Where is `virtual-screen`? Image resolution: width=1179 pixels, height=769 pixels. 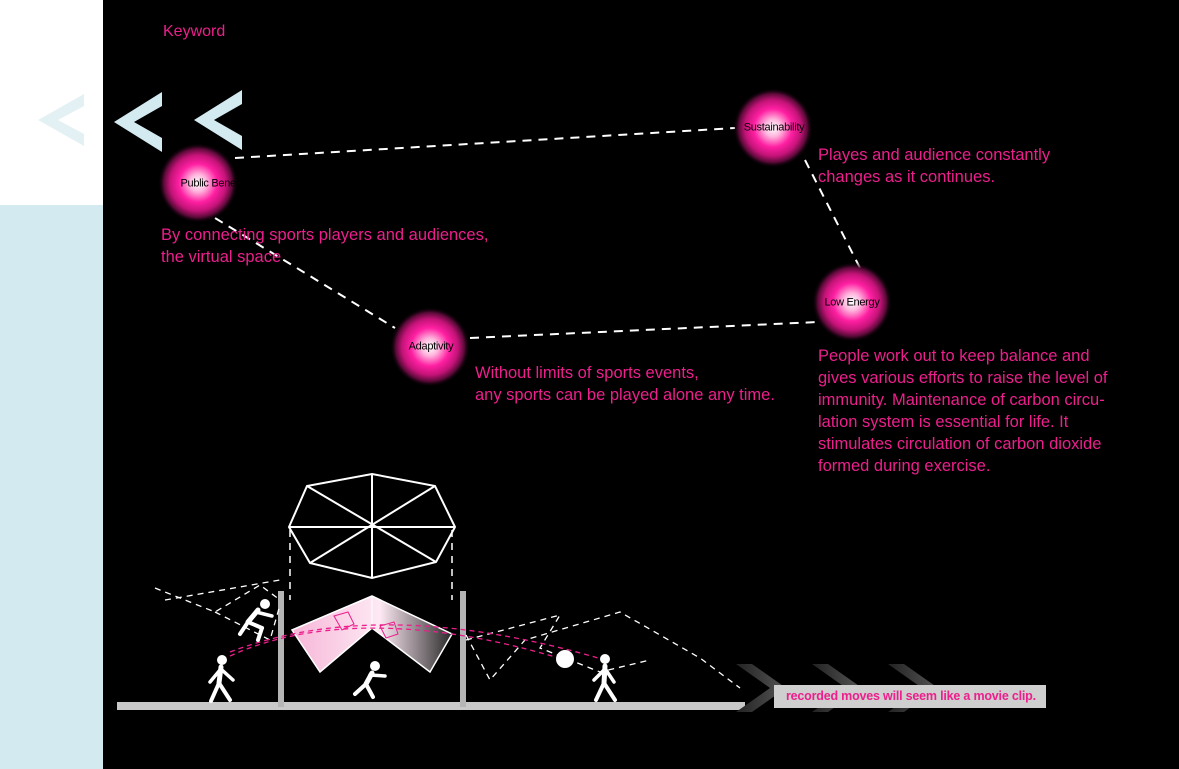
virtual-screen is located at coordinates (372, 634).